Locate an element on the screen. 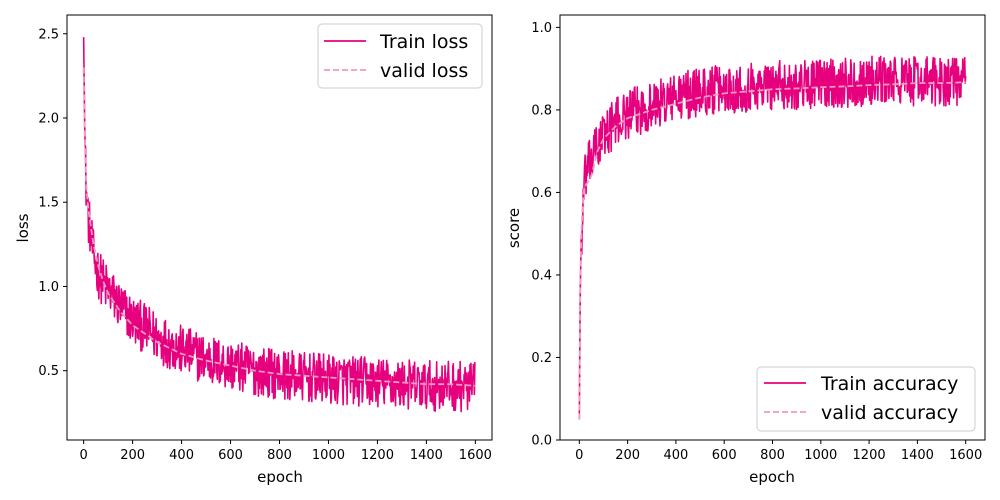 The image size is (1000, 500). score-y-axis-label: score is located at coordinates (514, 228).